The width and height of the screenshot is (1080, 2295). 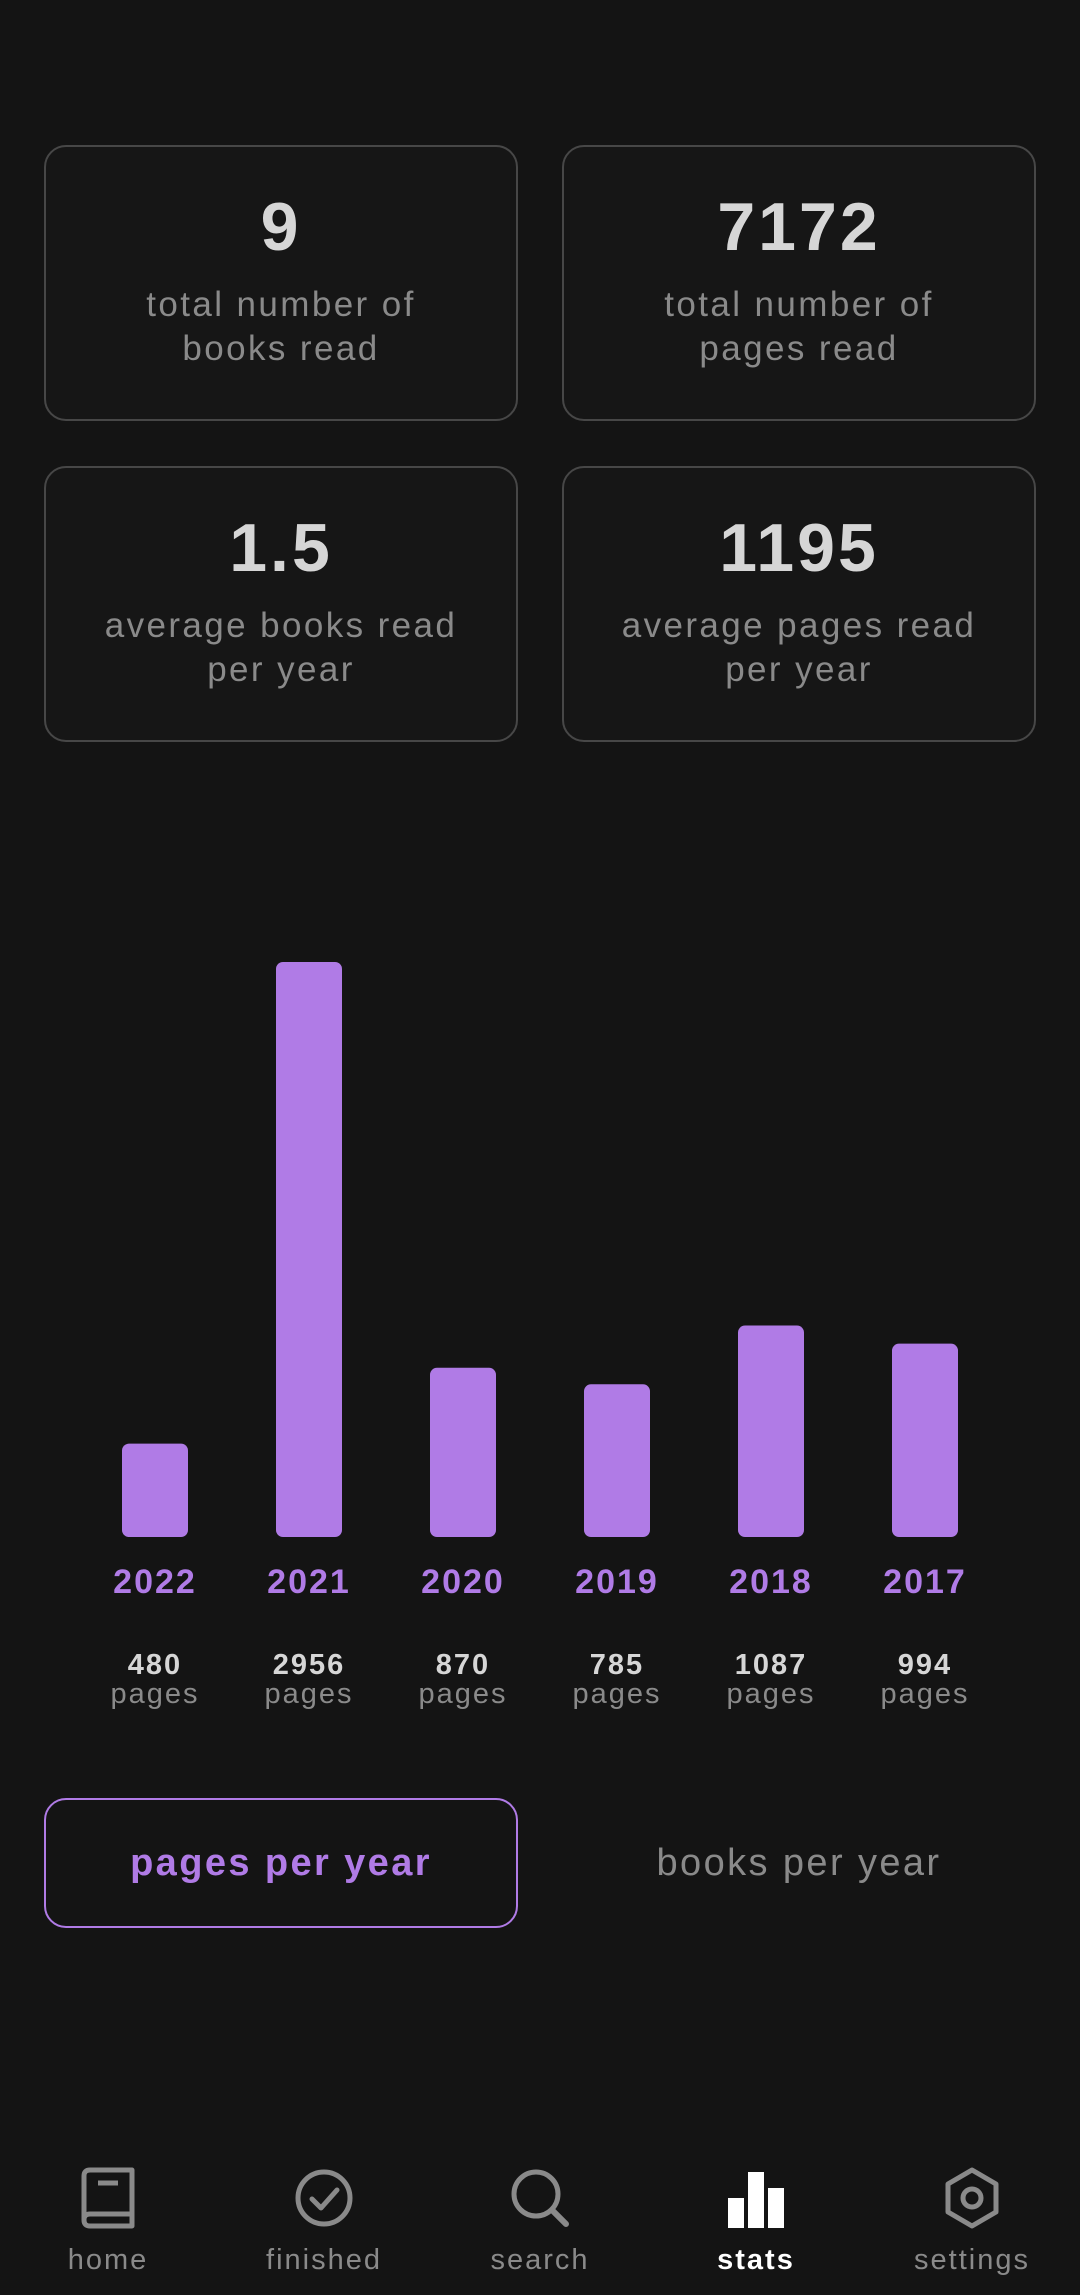 What do you see at coordinates (972, 2198) in the screenshot?
I see `gear-icon` at bounding box center [972, 2198].